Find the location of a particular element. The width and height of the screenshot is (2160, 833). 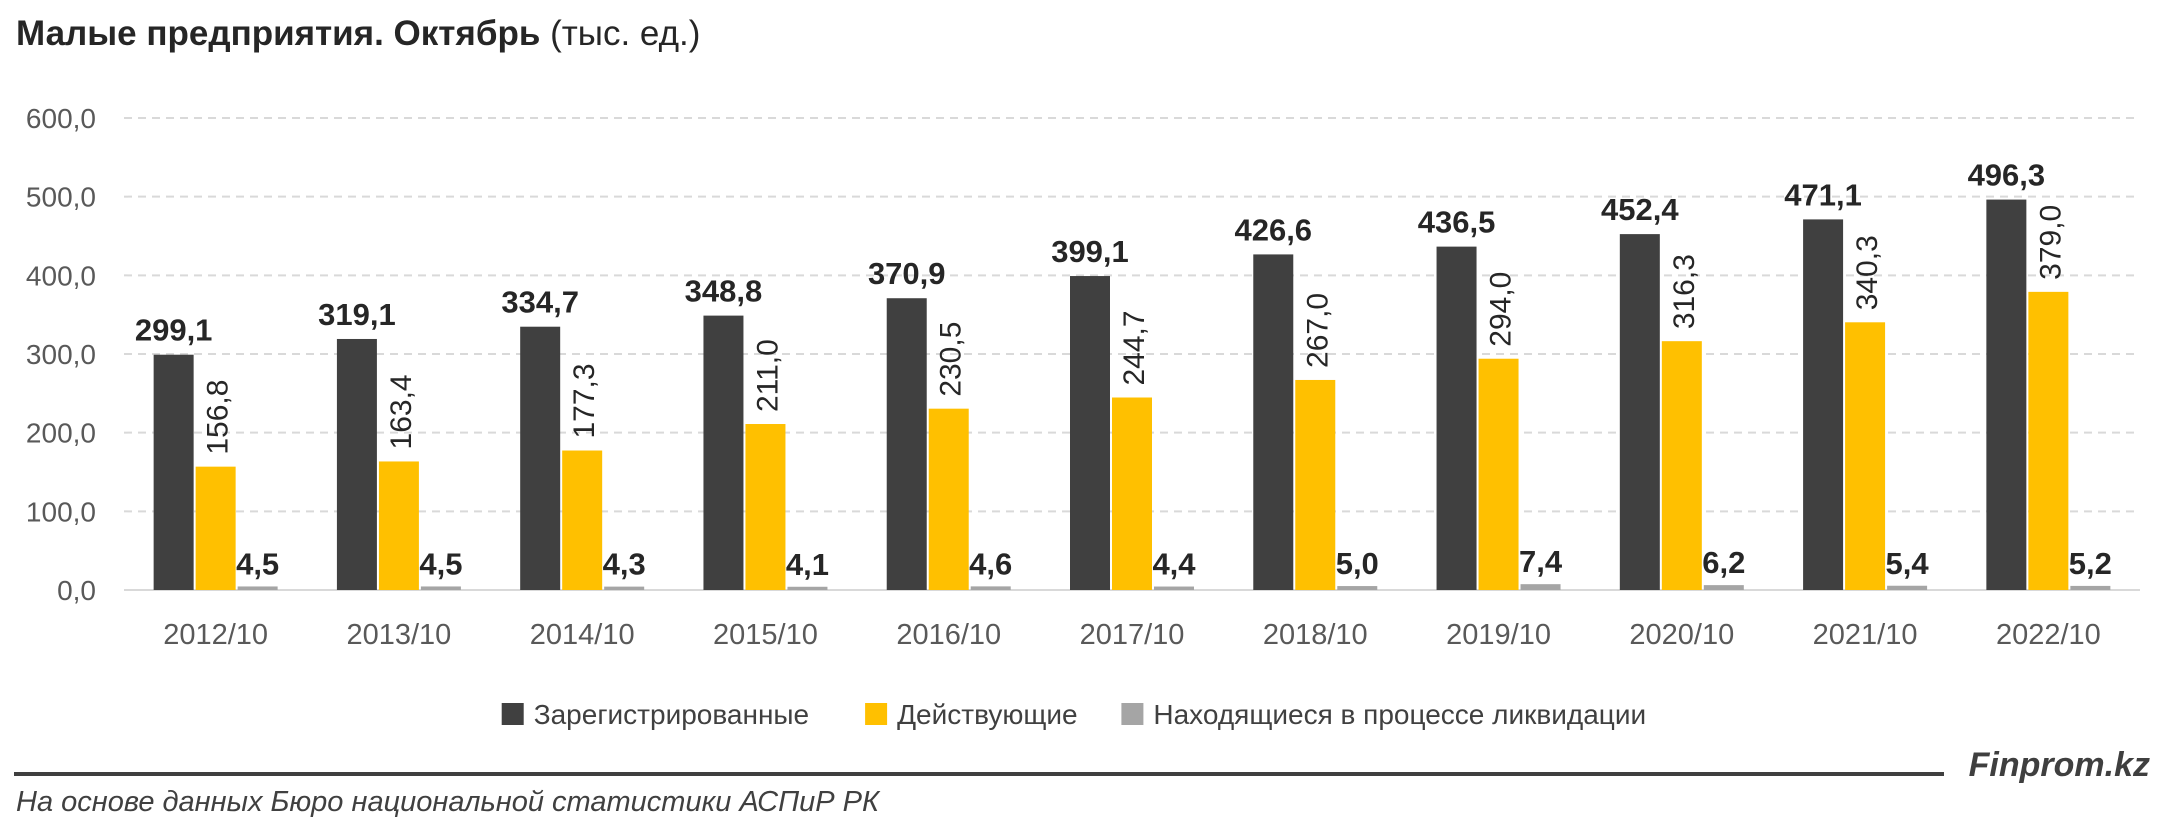

data-label-active: 316,3 is located at coordinates (1684, 291).